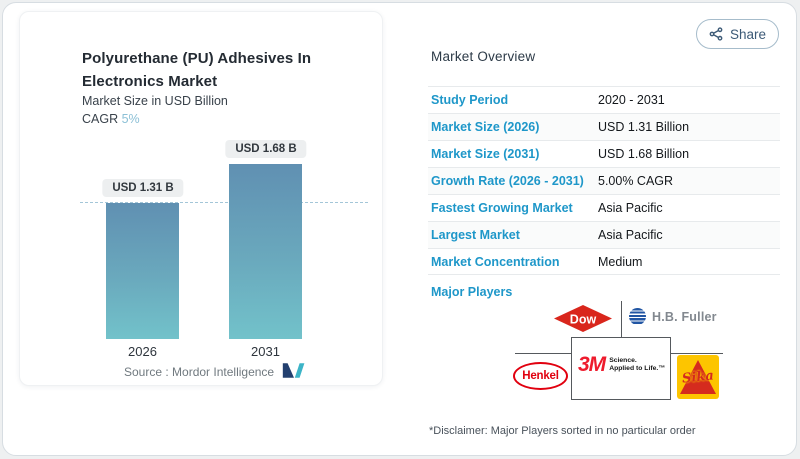  Describe the element at coordinates (483, 56) in the screenshot. I see `panel-title: Market Overview` at that location.